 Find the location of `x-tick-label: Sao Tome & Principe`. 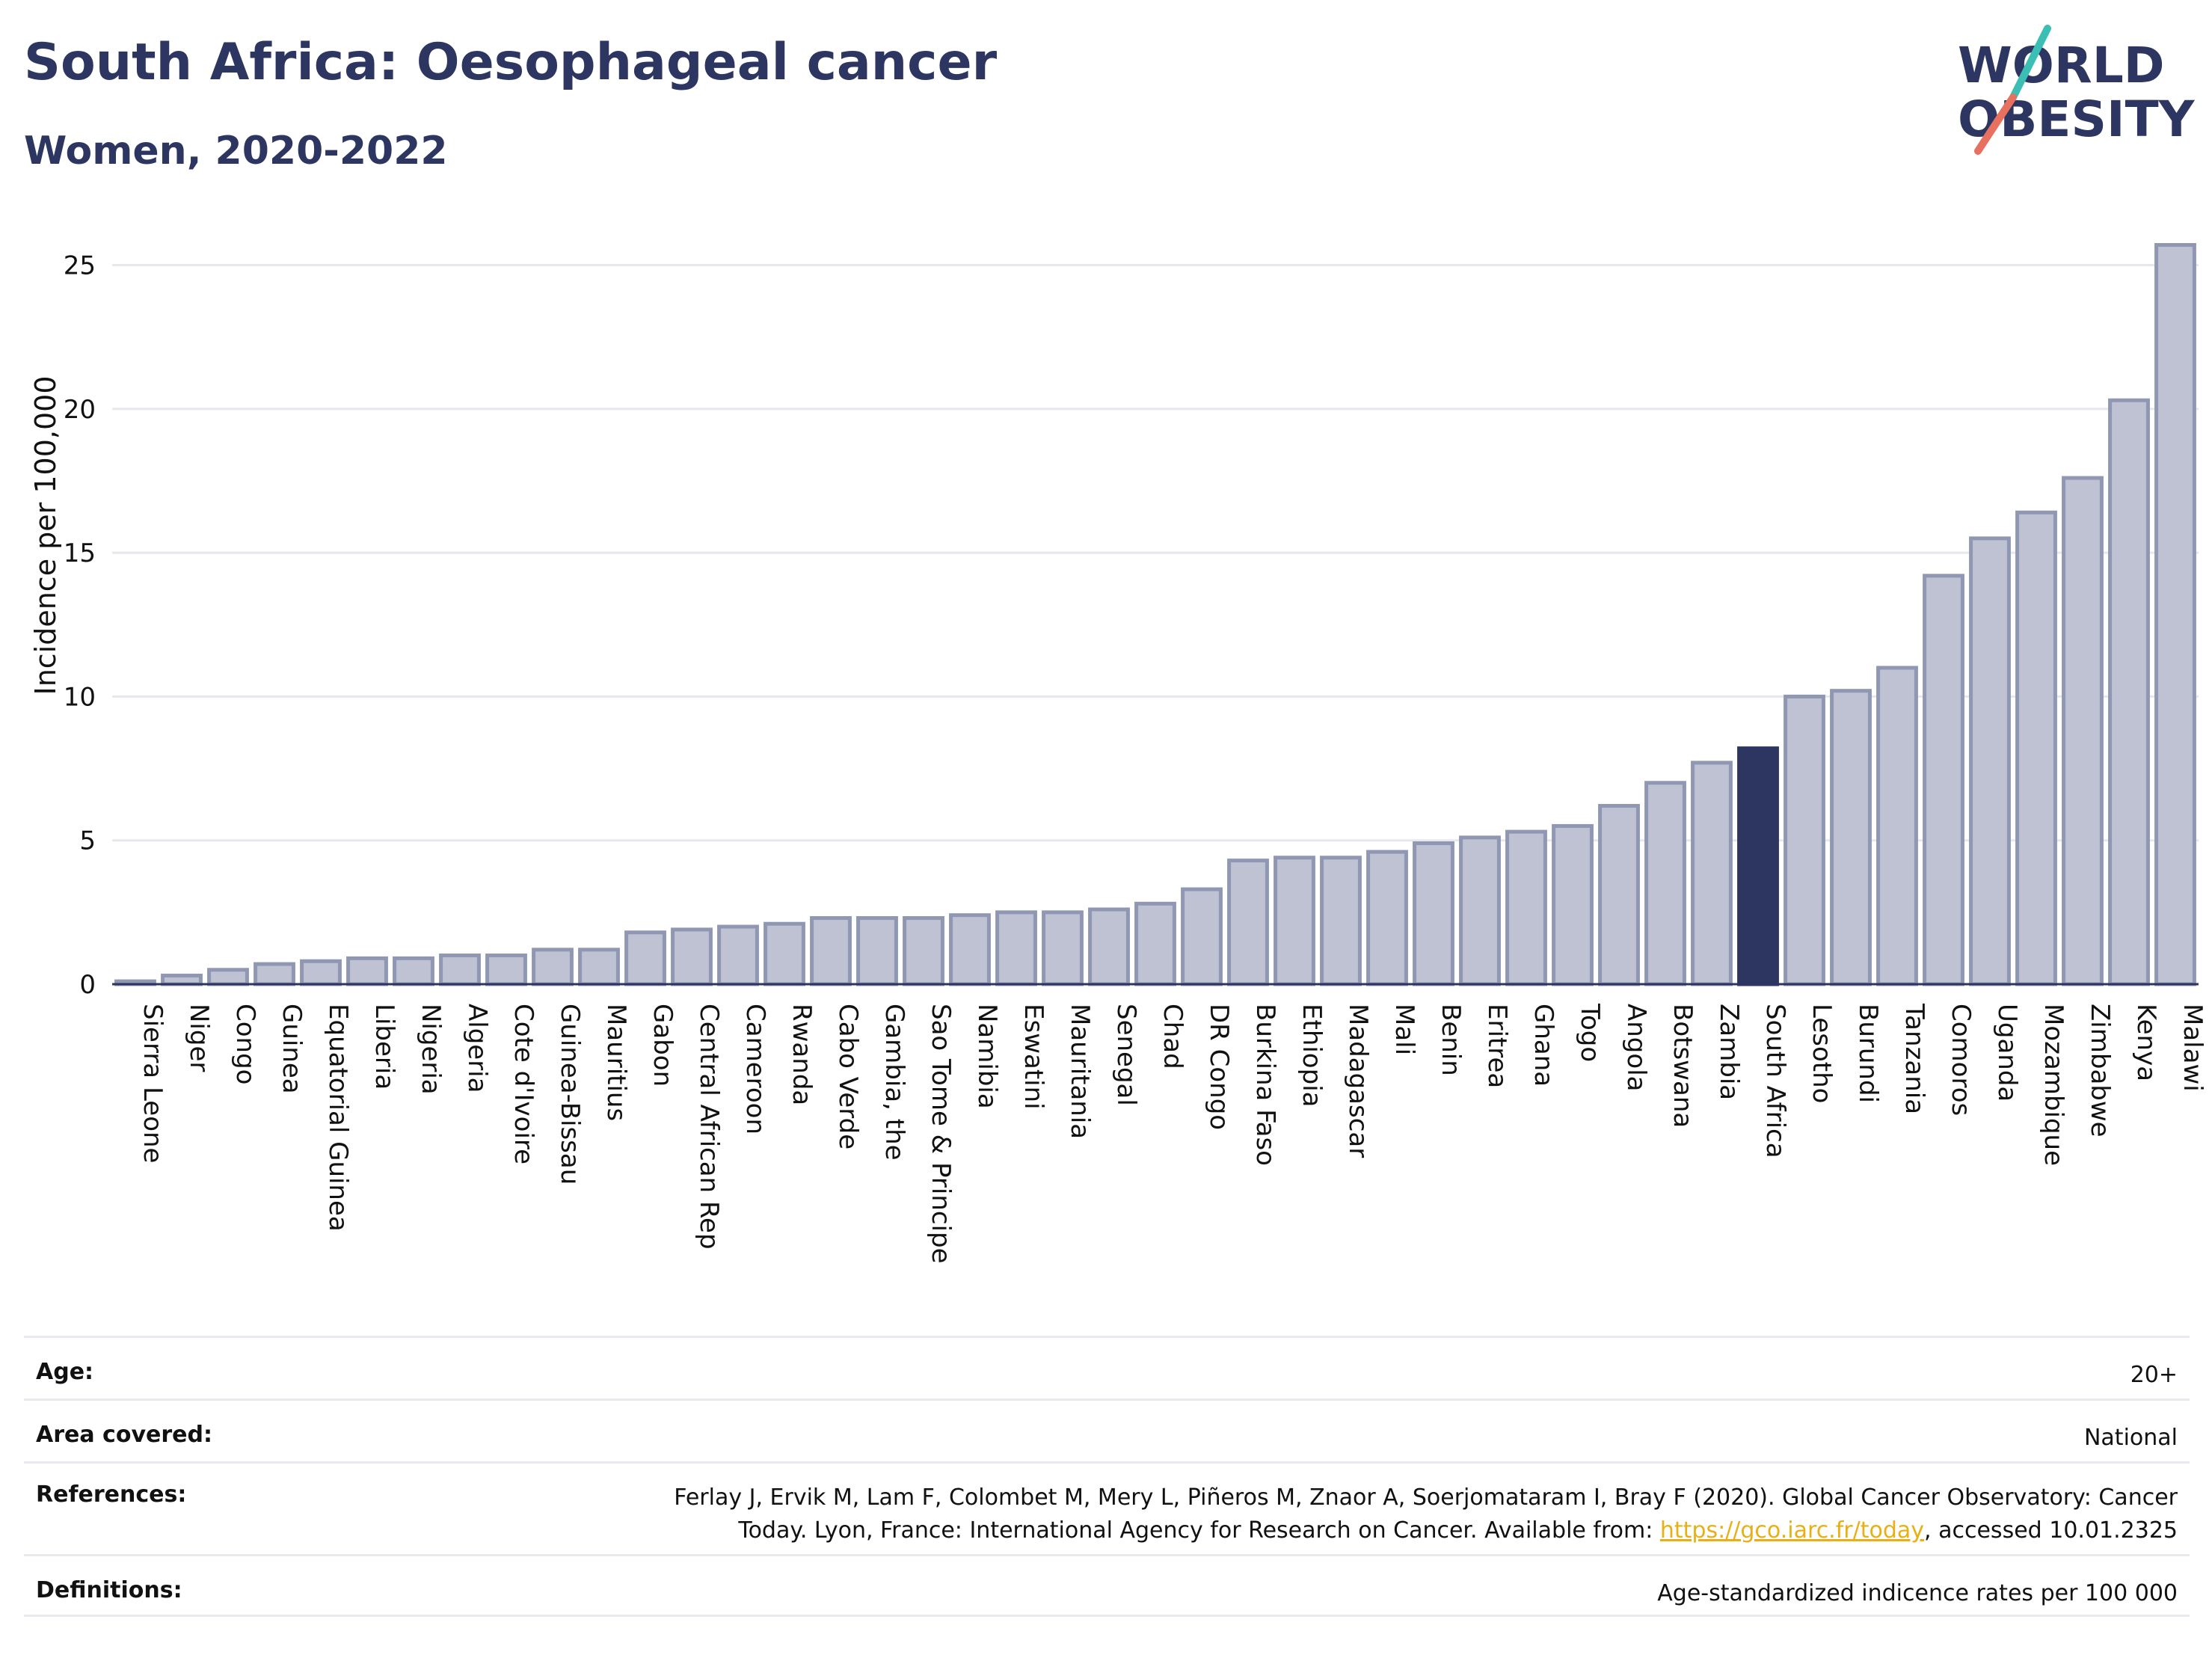

x-tick-label: Sao Tome & Principe is located at coordinates (941, 1134).